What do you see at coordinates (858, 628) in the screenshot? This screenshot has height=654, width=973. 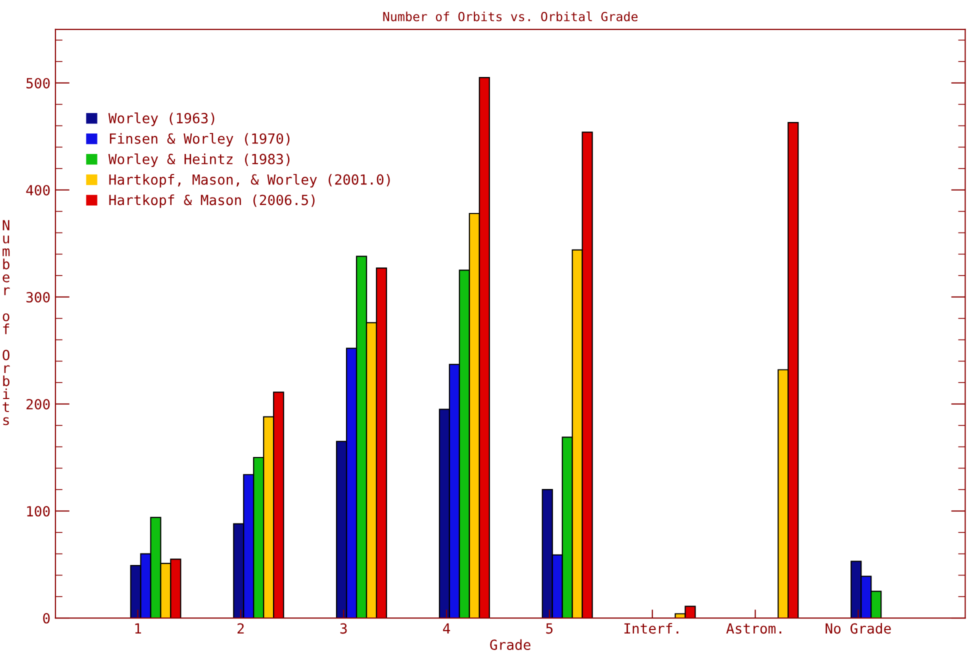 I see `x-tick-label: No Grade` at bounding box center [858, 628].